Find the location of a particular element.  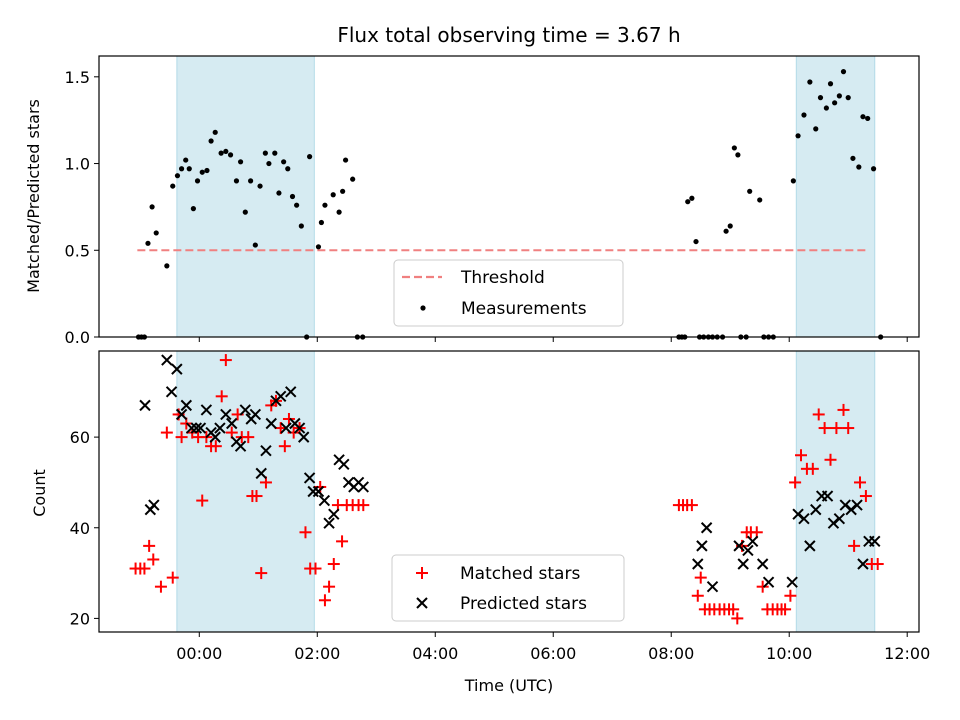

bottom-y-axis: 20 40 60 is located at coordinates (84, 528).